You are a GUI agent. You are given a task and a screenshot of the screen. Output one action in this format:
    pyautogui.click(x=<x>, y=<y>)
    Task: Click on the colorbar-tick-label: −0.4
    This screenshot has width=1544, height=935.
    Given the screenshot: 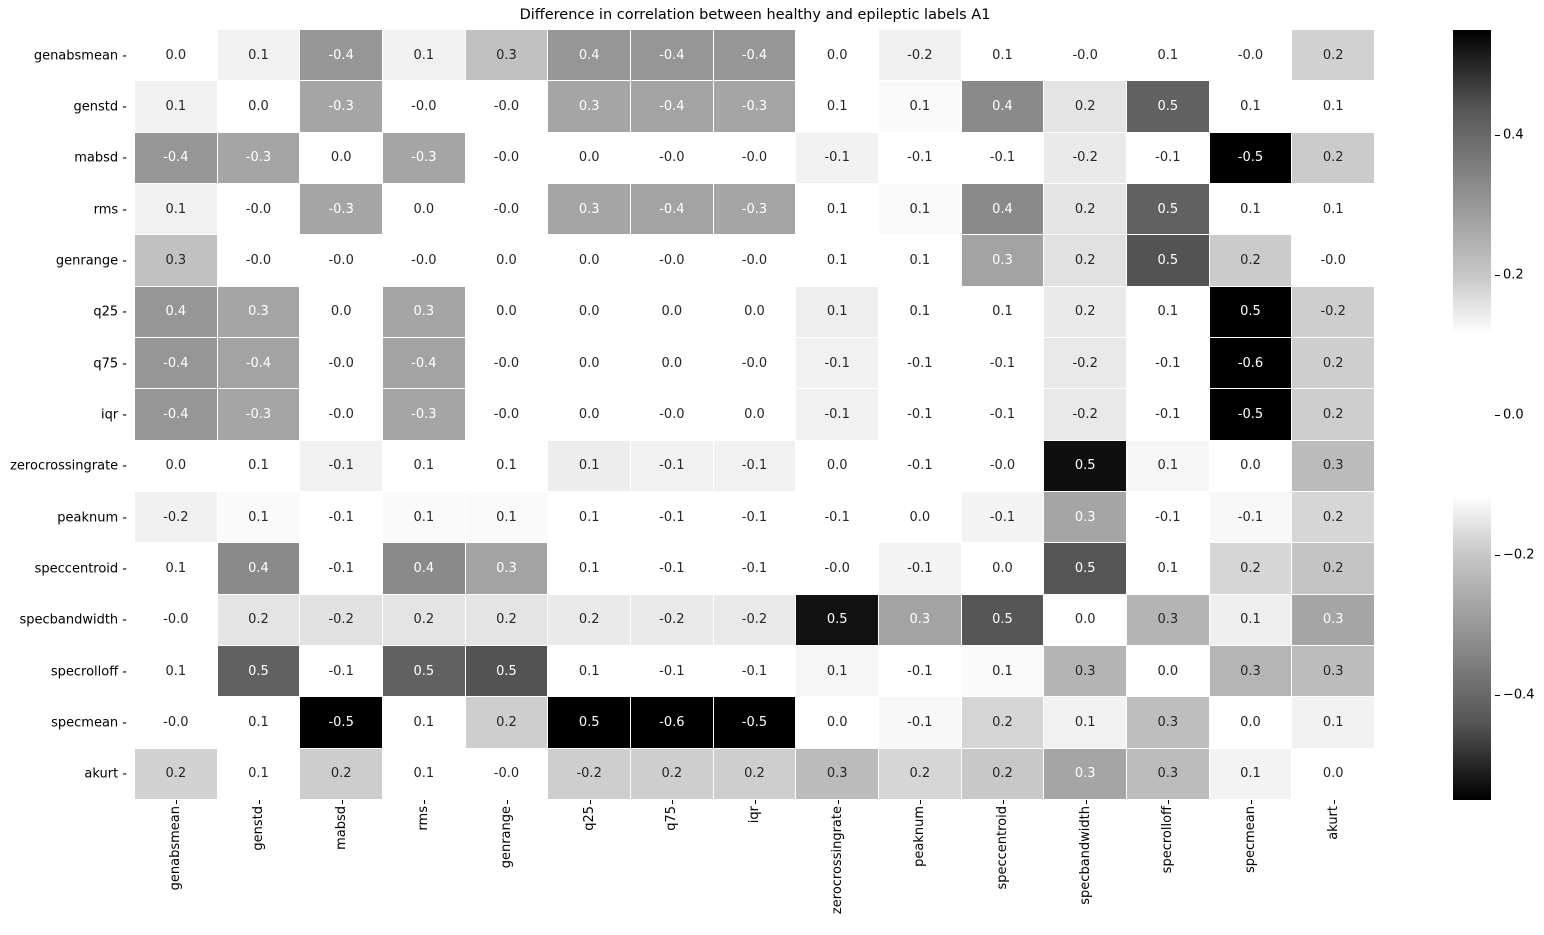 What is the action you would take?
    pyautogui.click(x=1519, y=695)
    